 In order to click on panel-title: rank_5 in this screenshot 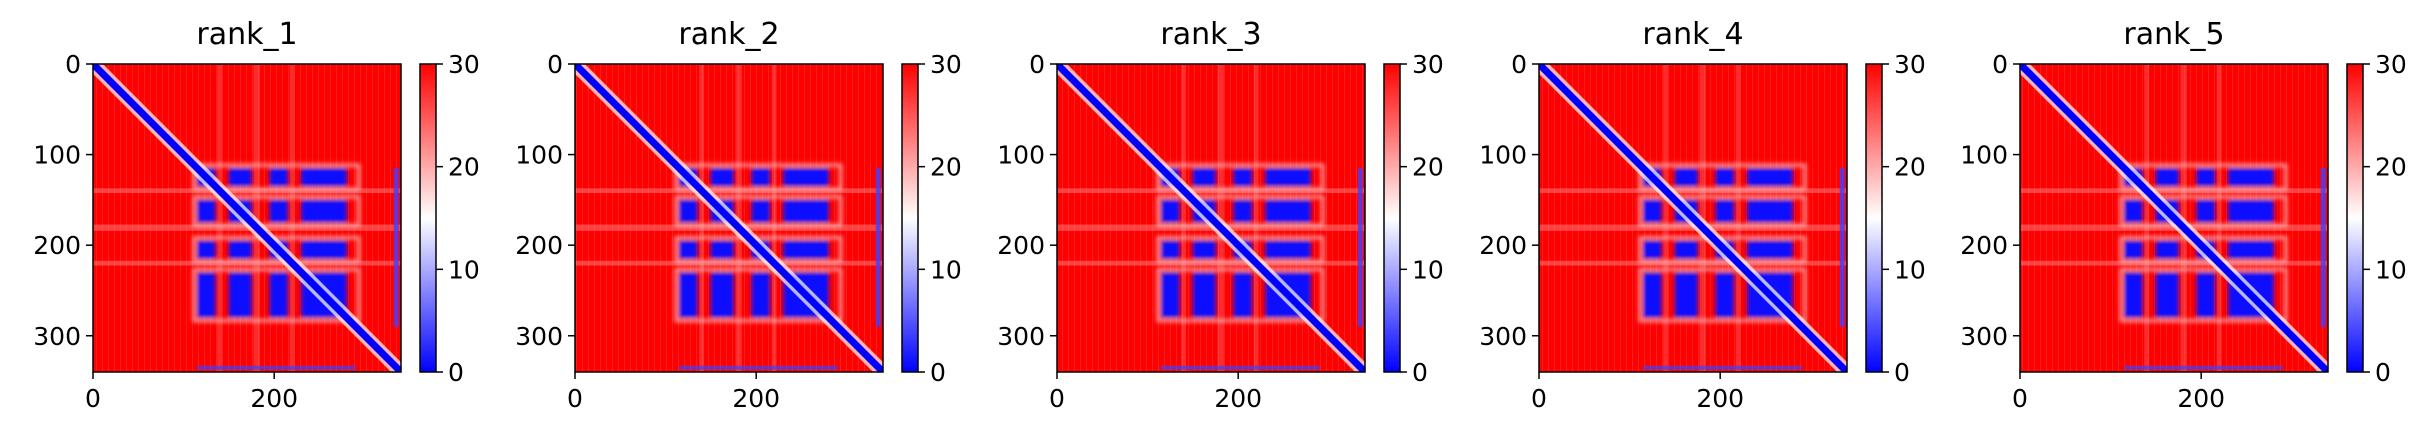, I will do `click(2173, 34)`.